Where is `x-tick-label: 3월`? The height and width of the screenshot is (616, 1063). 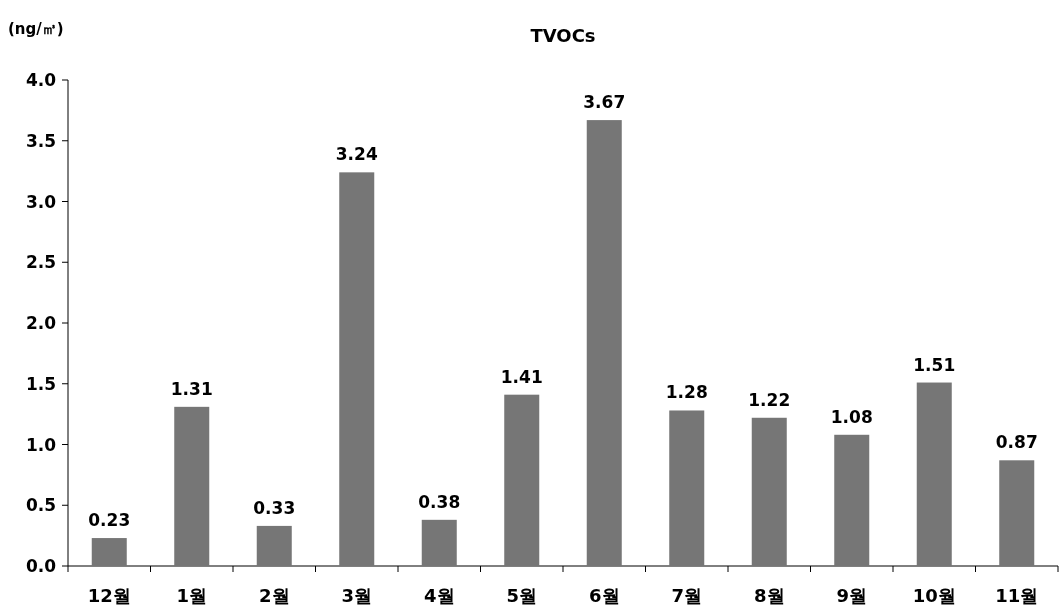
x-tick-label: 3월 is located at coordinates (357, 595).